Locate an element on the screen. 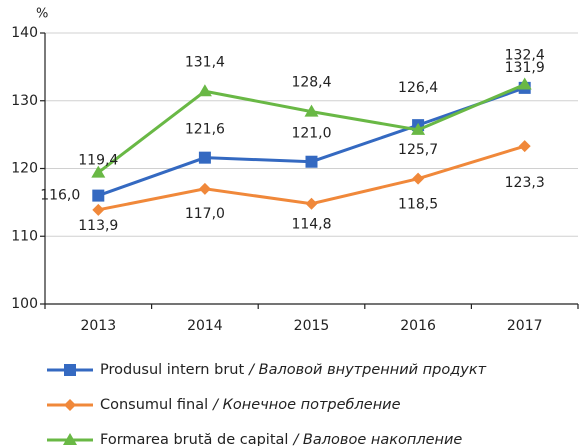 The image size is (586, 446). y-unit: % is located at coordinates (42, 14).